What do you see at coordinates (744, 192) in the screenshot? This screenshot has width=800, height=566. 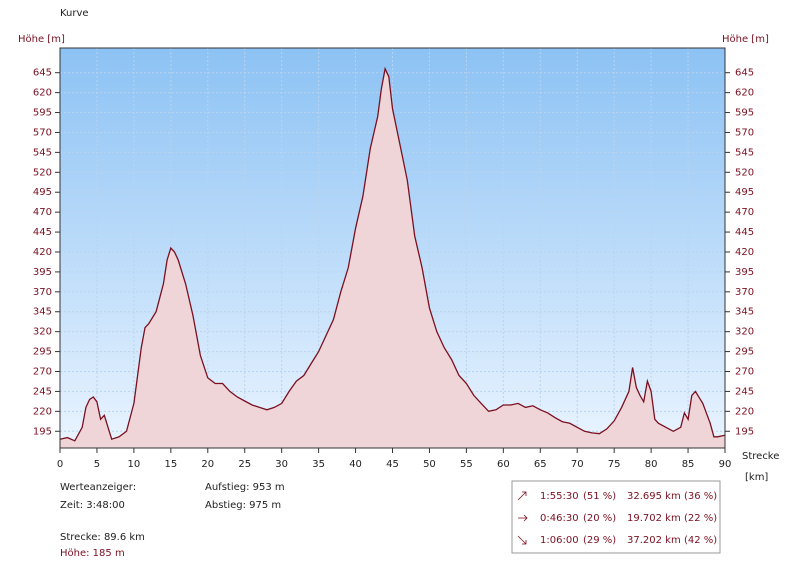 I see `y-tick-label-right: 495` at bounding box center [744, 192].